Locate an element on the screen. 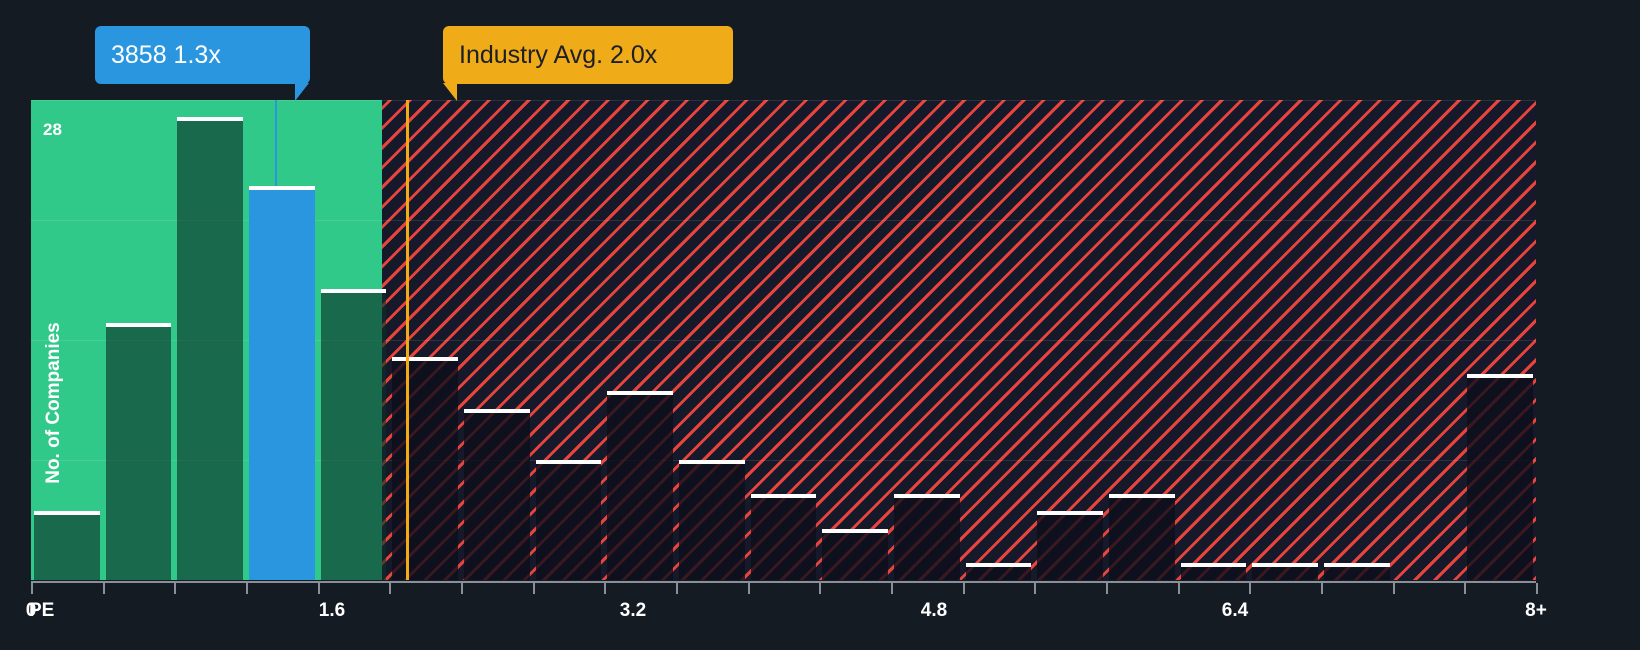  x-axis-label: 0 is located at coordinates (31, 610).